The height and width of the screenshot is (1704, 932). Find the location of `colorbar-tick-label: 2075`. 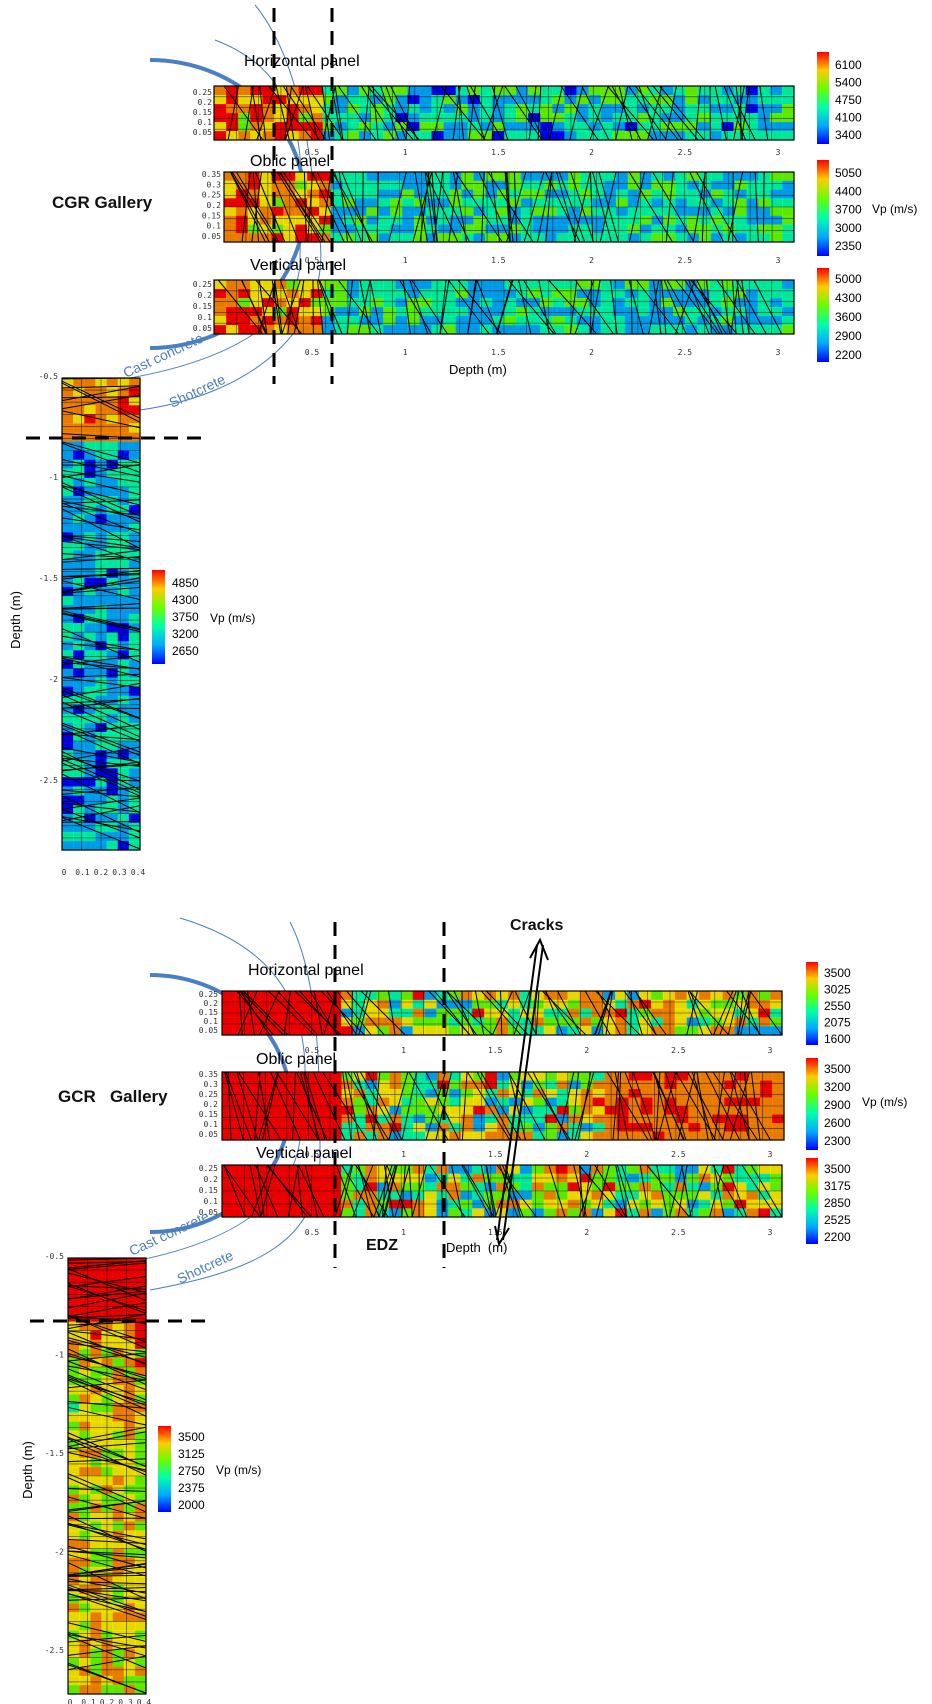

colorbar-tick-label: 2075 is located at coordinates (837, 1023).